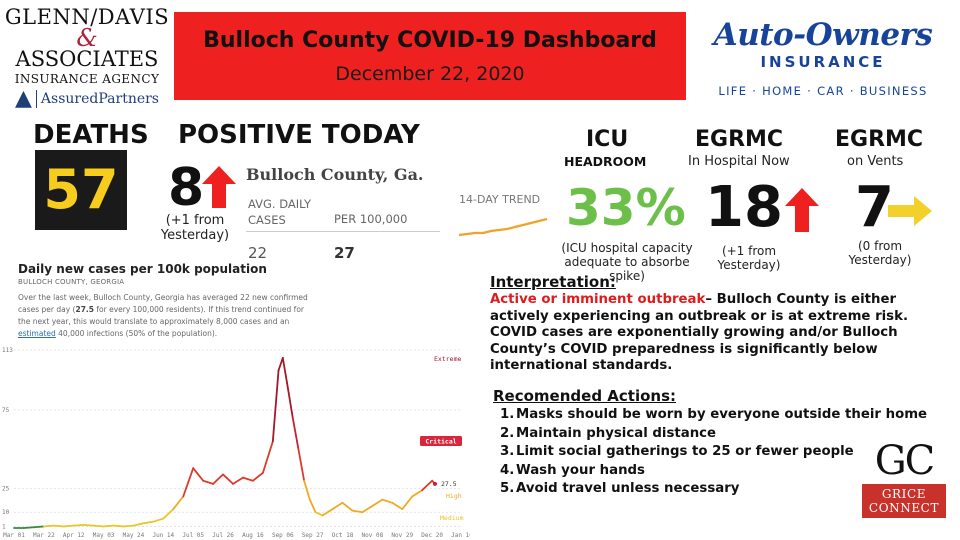 The image size is (960, 540). What do you see at coordinates (744, 207) in the screenshot?
I see `egrmc-hospital-value: 18` at bounding box center [744, 207].